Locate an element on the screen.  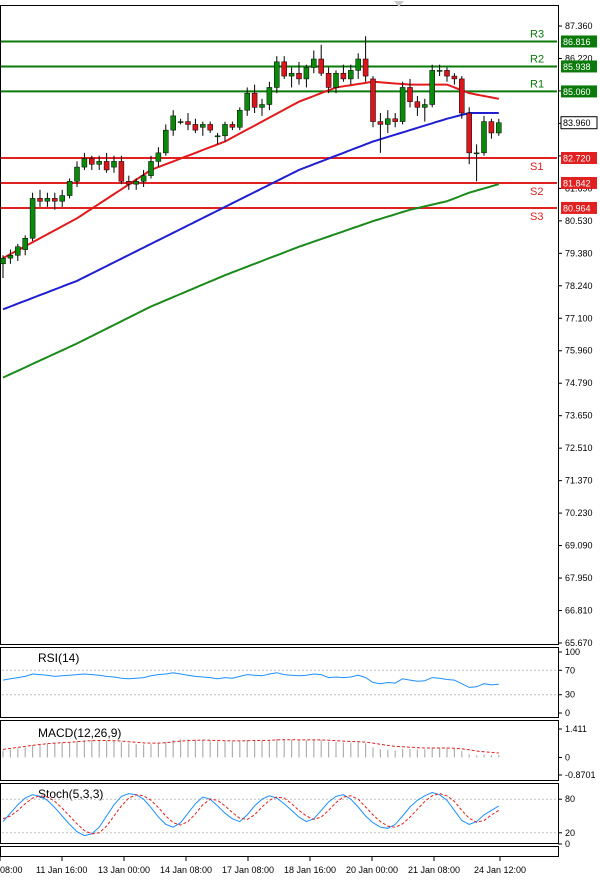
level-value-s2: 81.842 is located at coordinates (577, 183).